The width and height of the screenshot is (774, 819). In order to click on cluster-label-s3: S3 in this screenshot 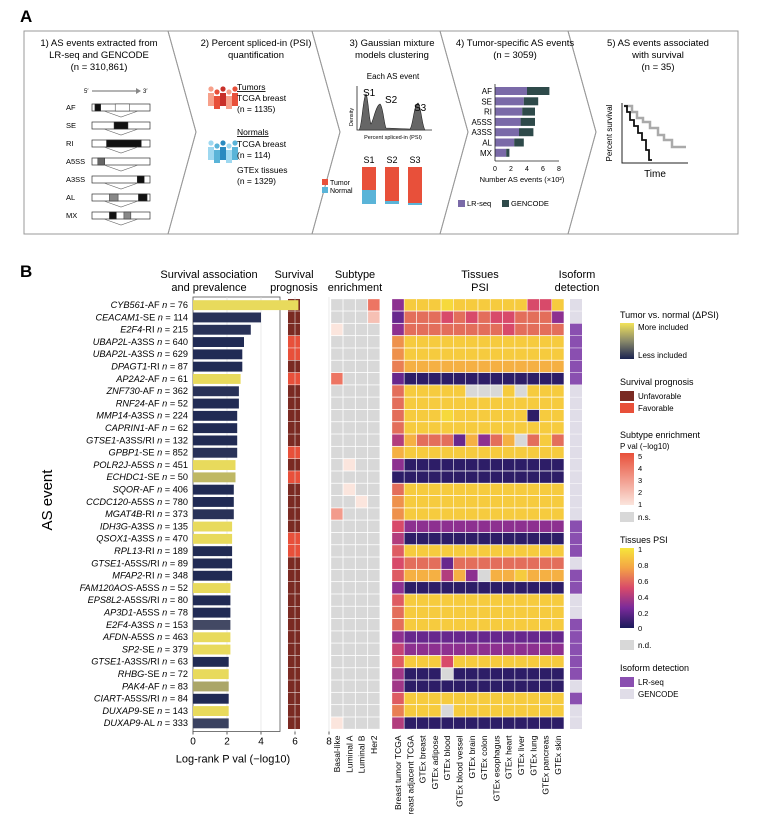, I will do `click(420, 108)`.